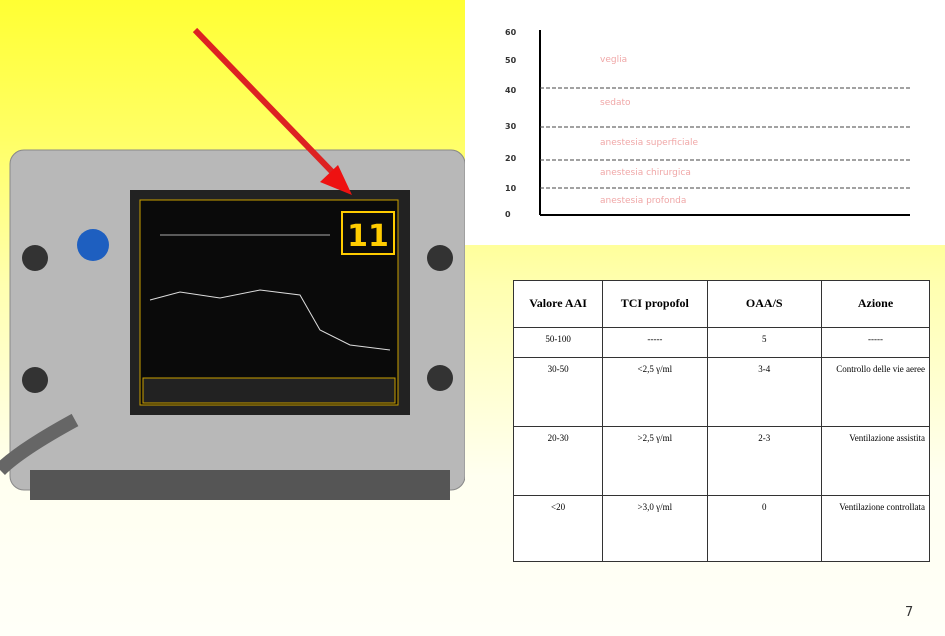  What do you see at coordinates (511, 158) in the screenshot?
I see `scale-level: 20` at bounding box center [511, 158].